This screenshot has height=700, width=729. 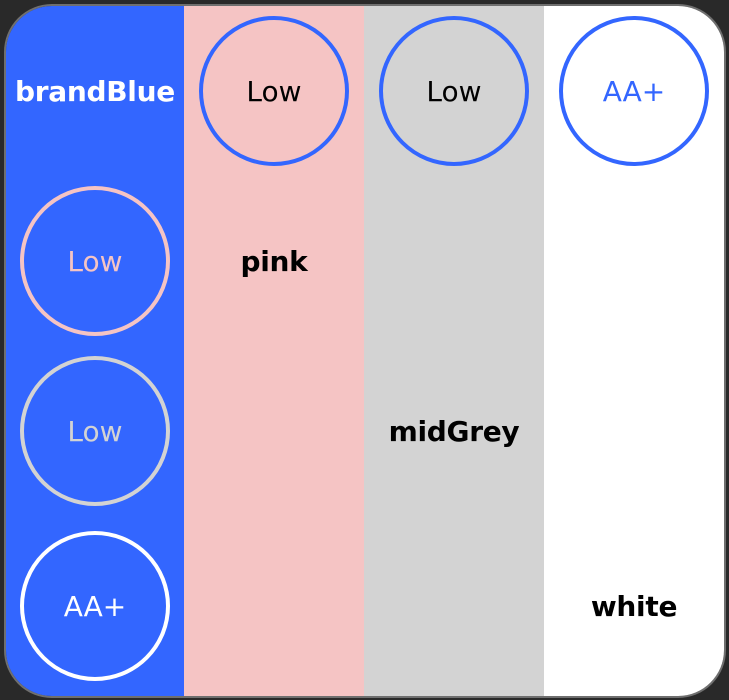 I want to click on swatch-name-white: white, so click(x=634, y=606).